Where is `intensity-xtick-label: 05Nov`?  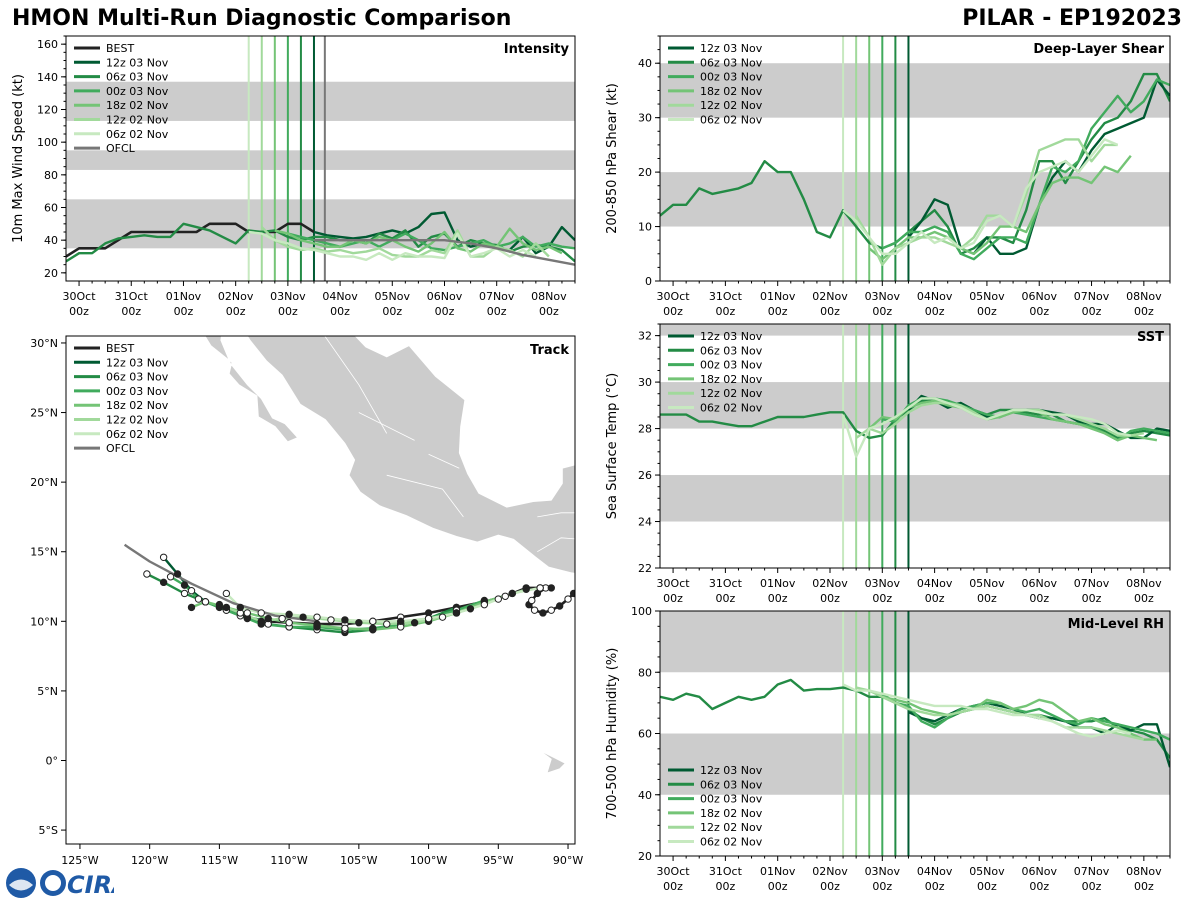
intensity-xtick-label: 05Nov is located at coordinates (393, 296).